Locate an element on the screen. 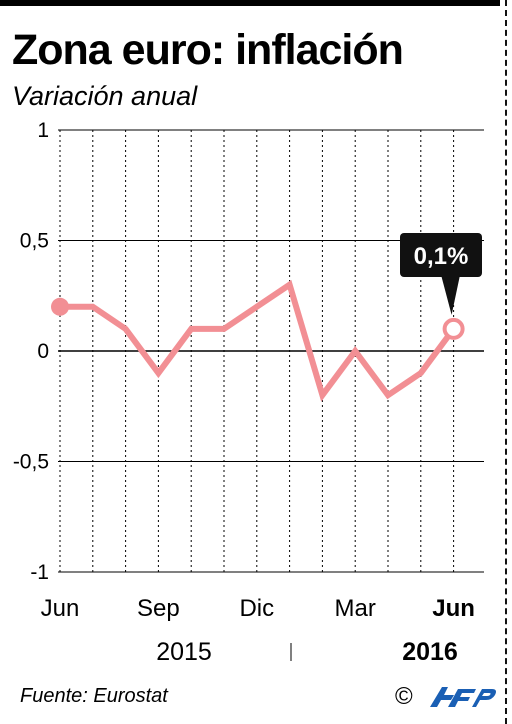  series-line is located at coordinates (258, 340).